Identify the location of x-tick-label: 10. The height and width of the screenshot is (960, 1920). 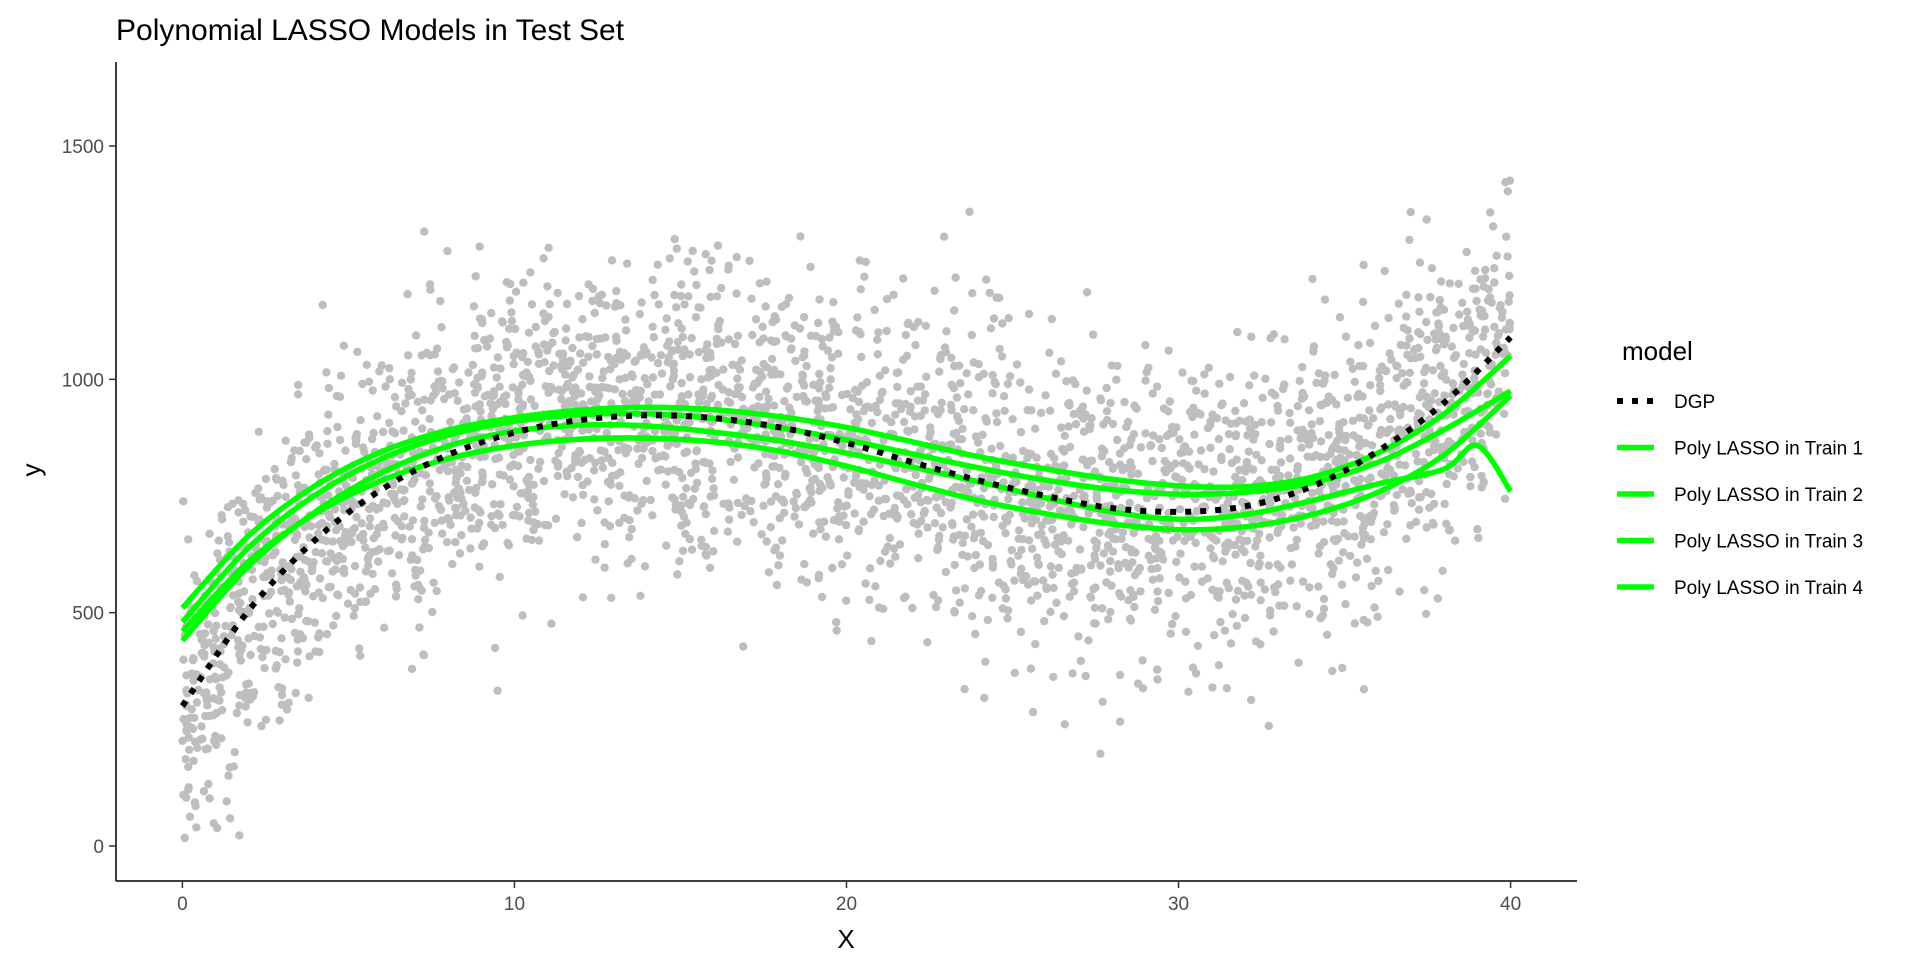
(514, 904).